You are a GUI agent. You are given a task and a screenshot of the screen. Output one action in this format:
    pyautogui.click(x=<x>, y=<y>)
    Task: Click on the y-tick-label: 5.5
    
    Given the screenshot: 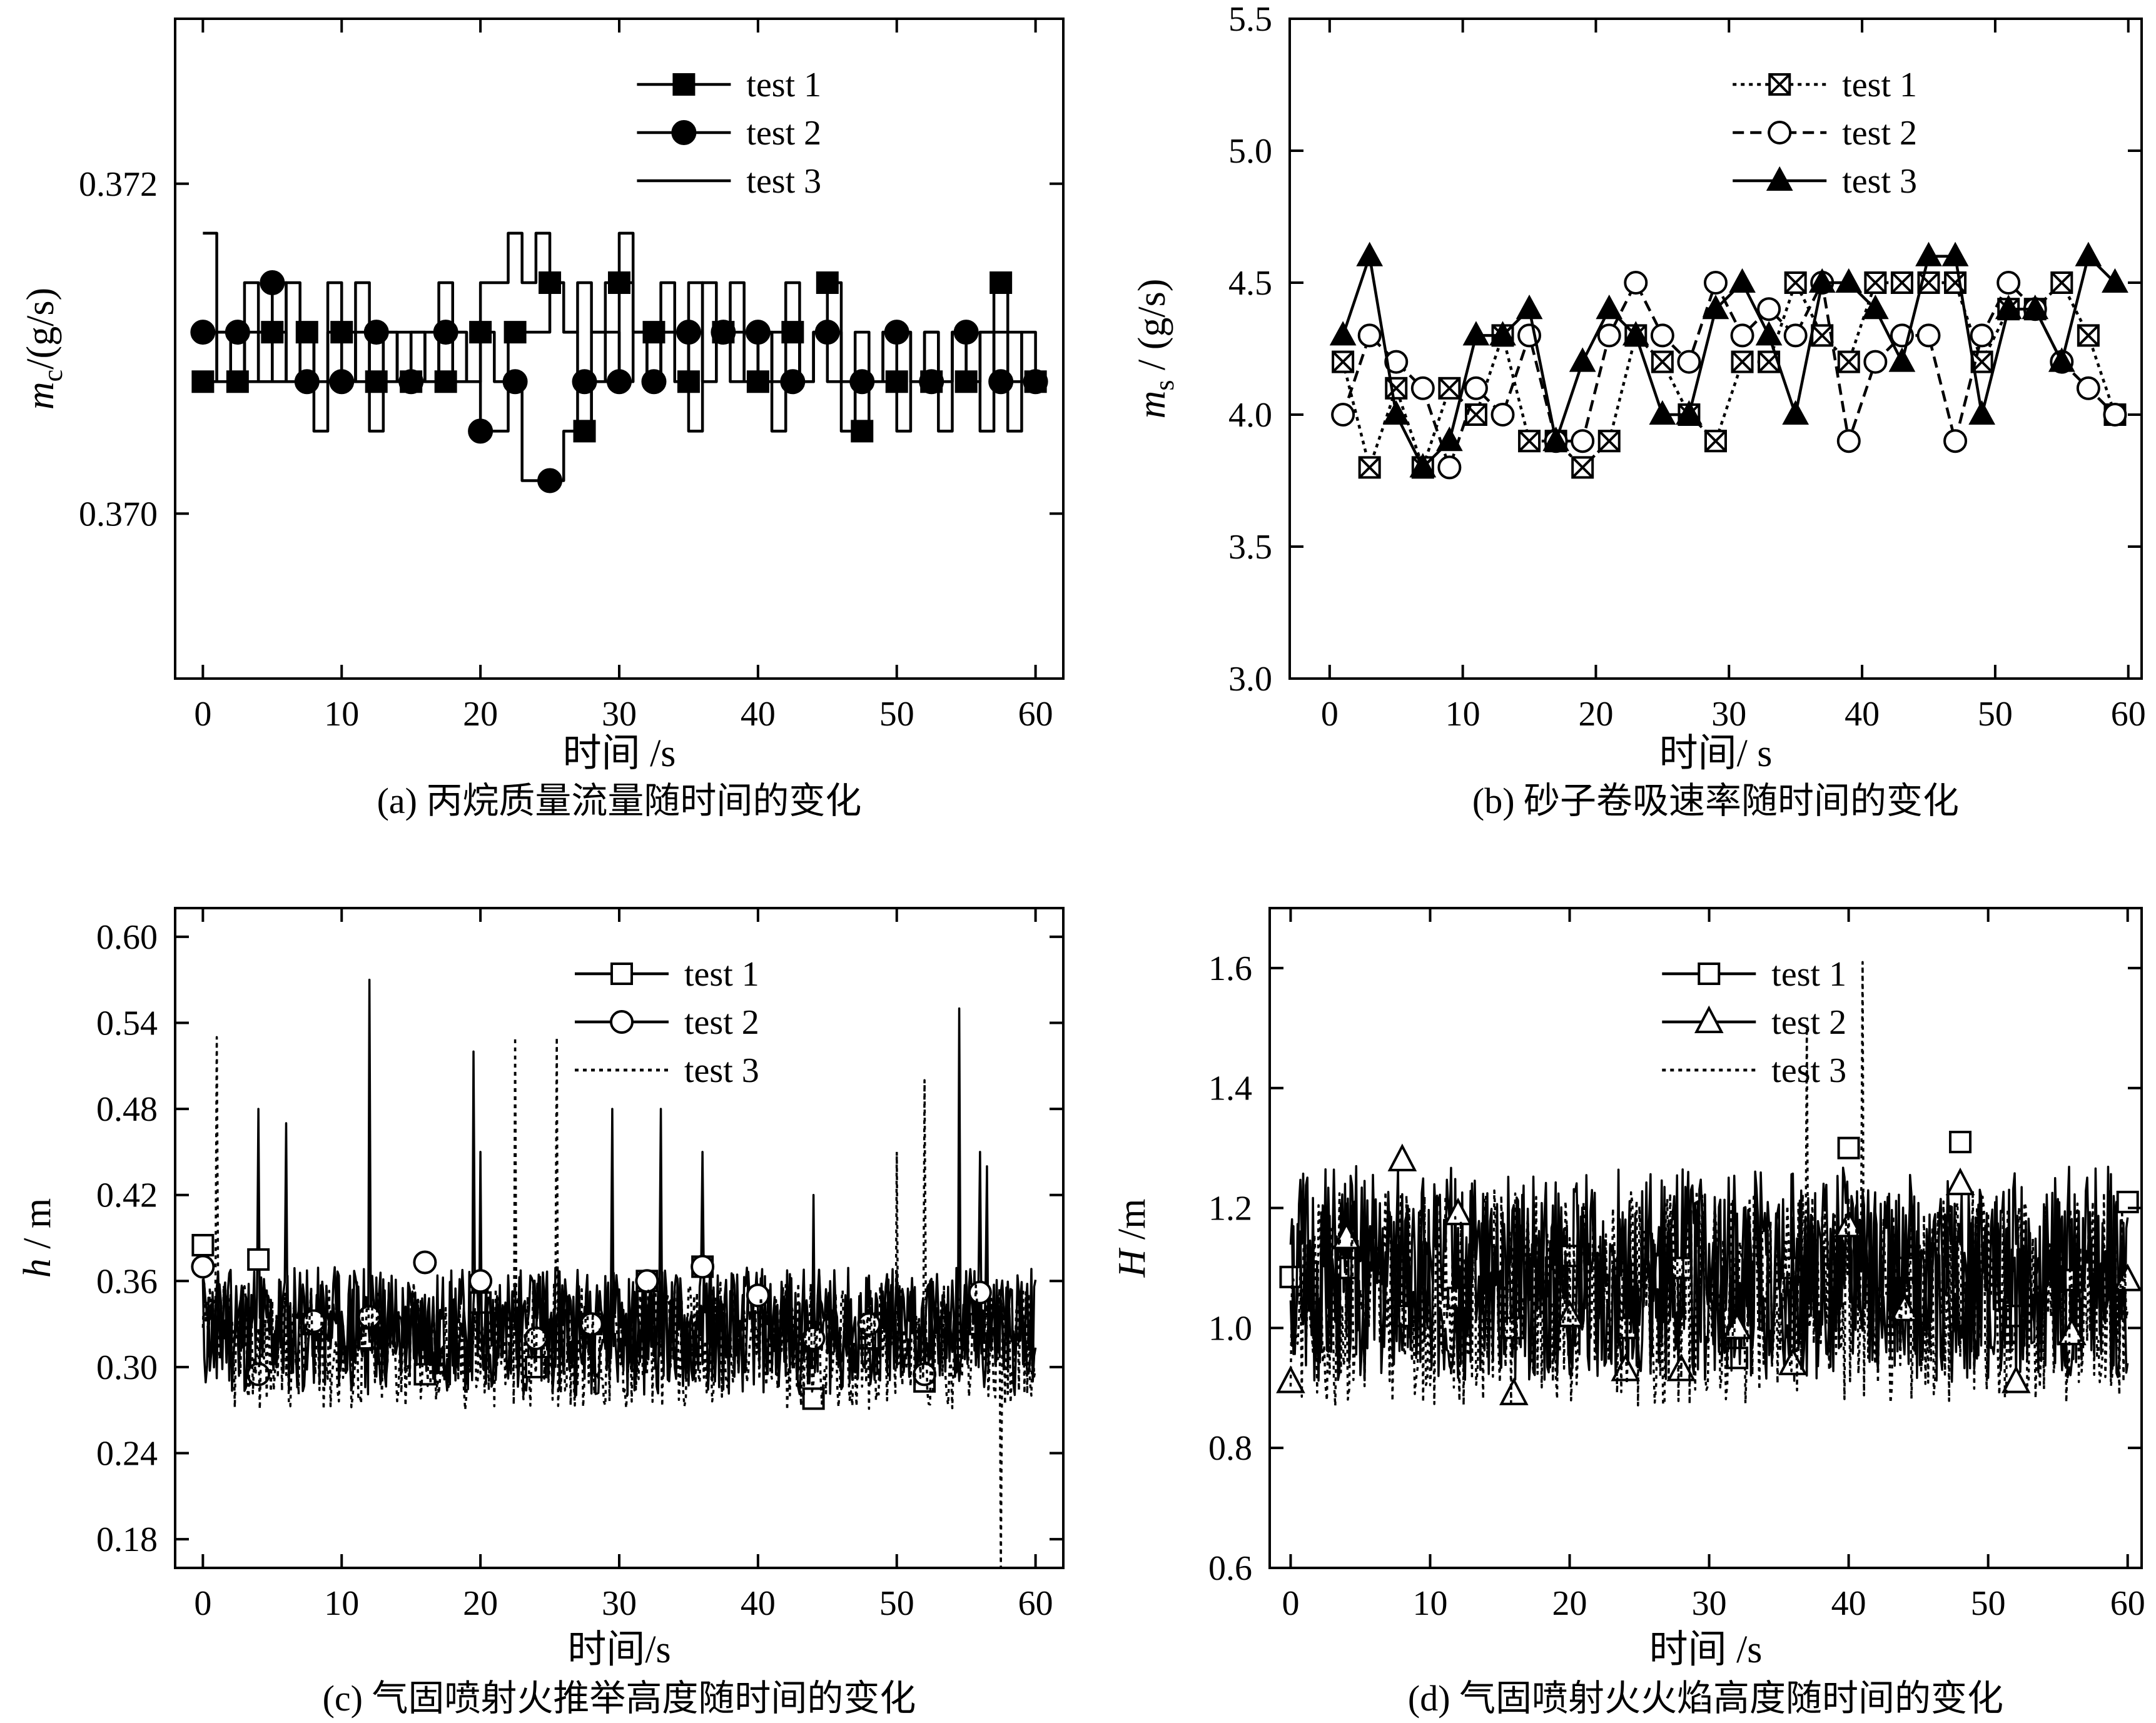 What is the action you would take?
    pyautogui.click(x=1250, y=19)
    